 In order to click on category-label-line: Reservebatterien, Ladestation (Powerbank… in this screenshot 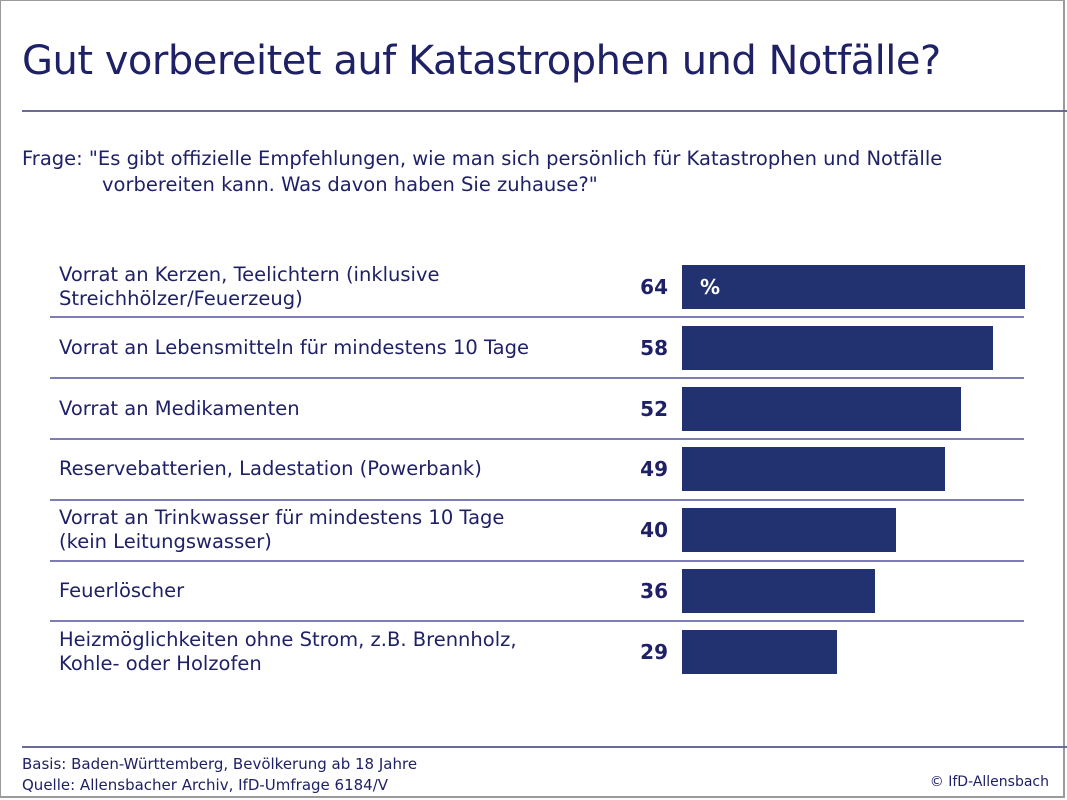, I will do `click(270, 469)`.